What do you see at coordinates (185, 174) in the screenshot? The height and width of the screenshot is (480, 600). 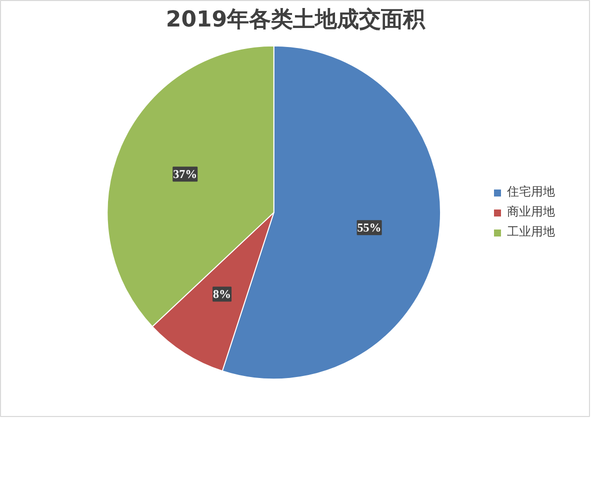 I see `data-label: 37%` at bounding box center [185, 174].